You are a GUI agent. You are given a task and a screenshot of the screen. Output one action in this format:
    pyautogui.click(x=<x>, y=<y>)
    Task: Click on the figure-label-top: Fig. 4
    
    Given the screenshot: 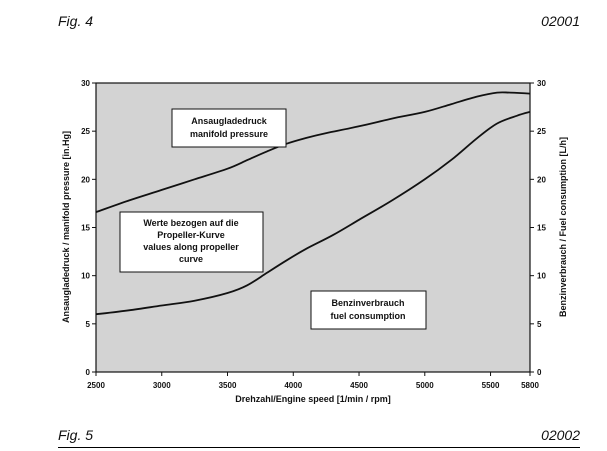 What is the action you would take?
    pyautogui.click(x=76, y=21)
    